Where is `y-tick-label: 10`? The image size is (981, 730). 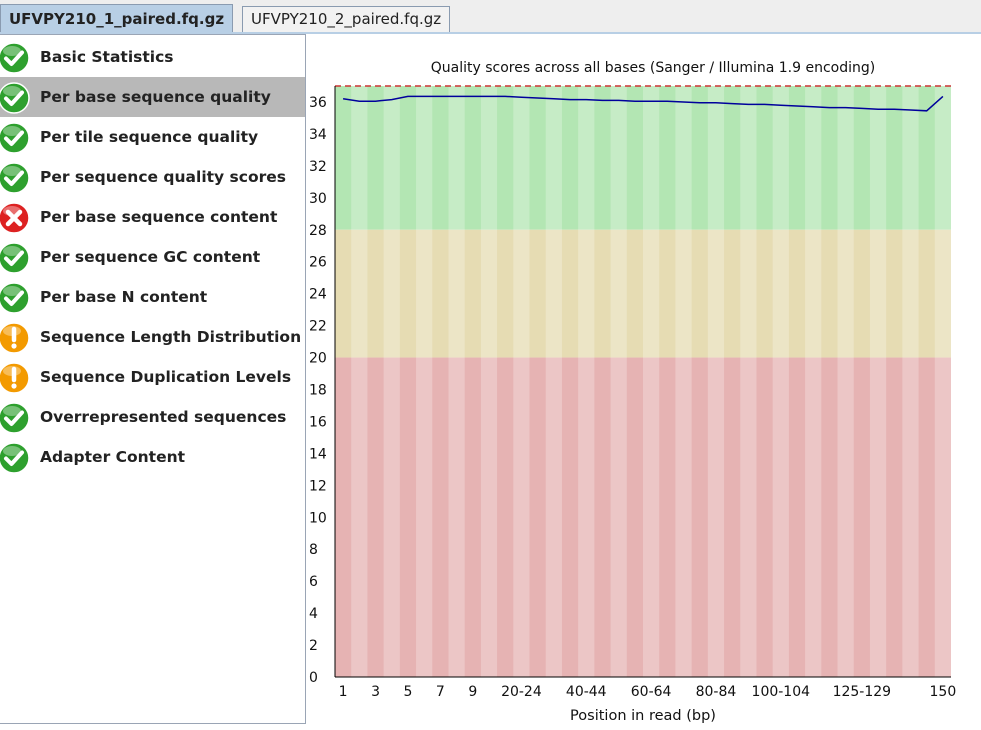 y-tick-label: 10 is located at coordinates (318, 518).